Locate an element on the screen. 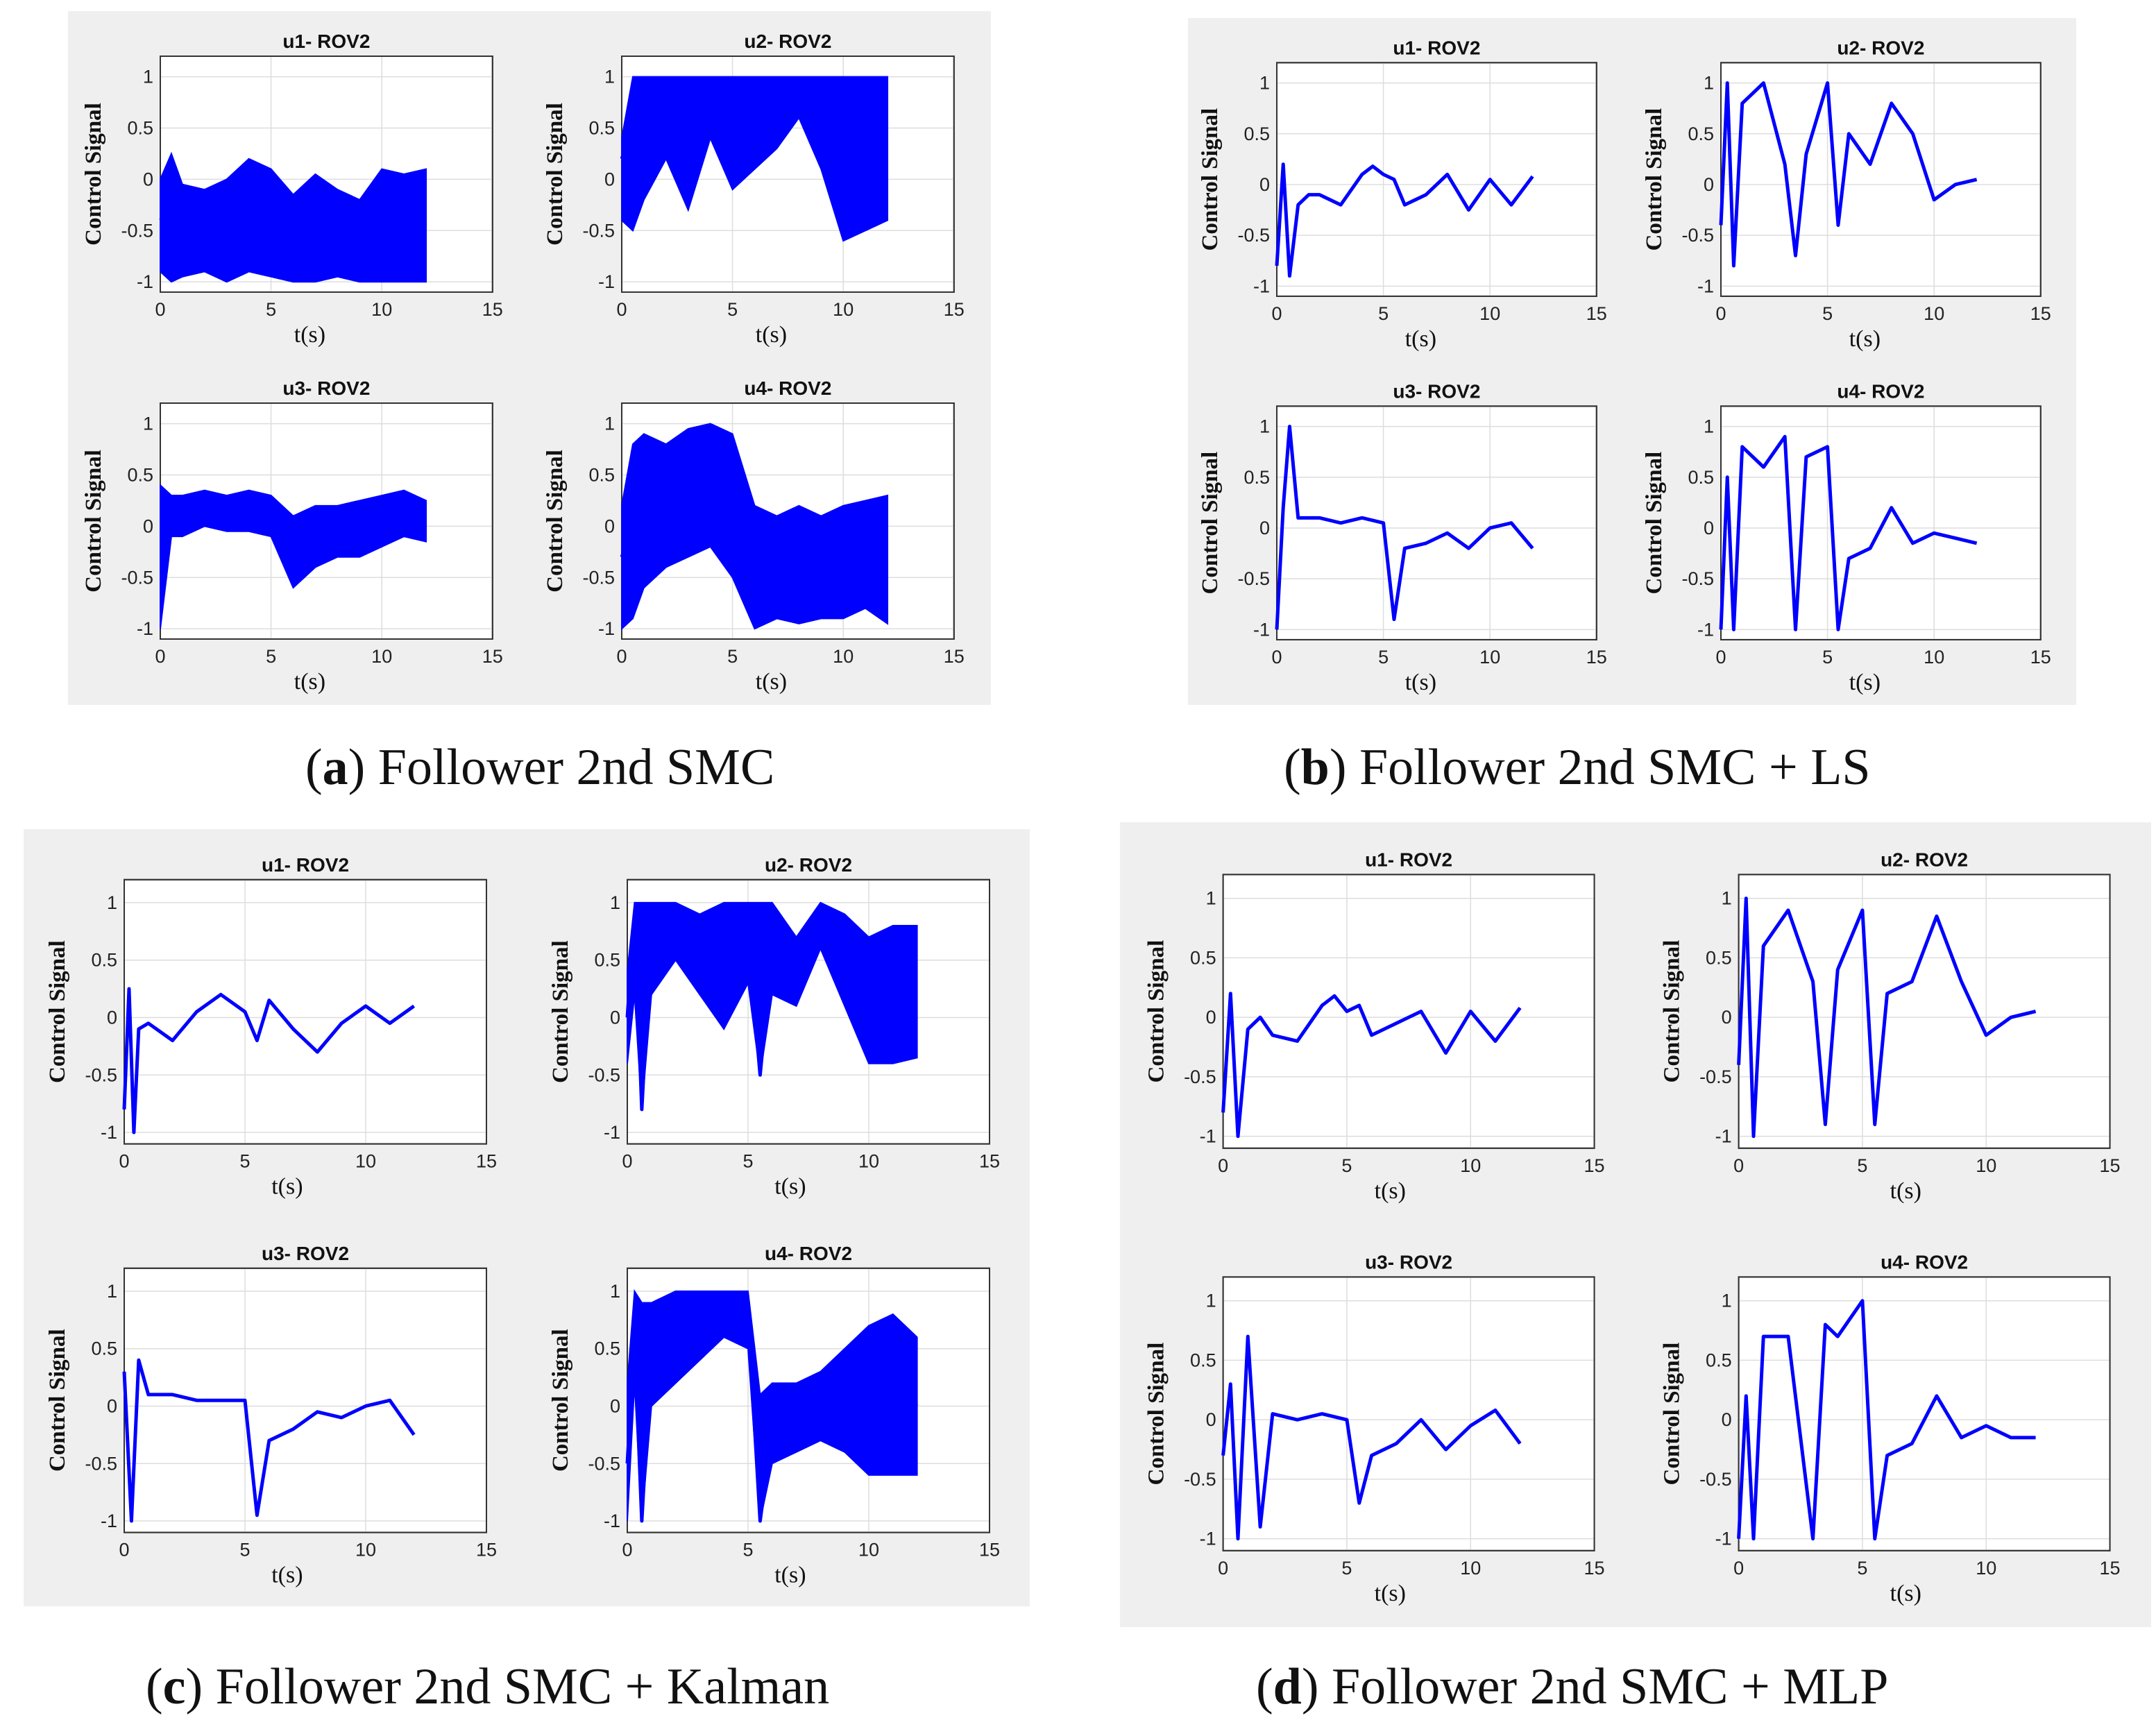 This screenshot has height=1718, width=2156. series-band-u4 is located at coordinates (755, 527).